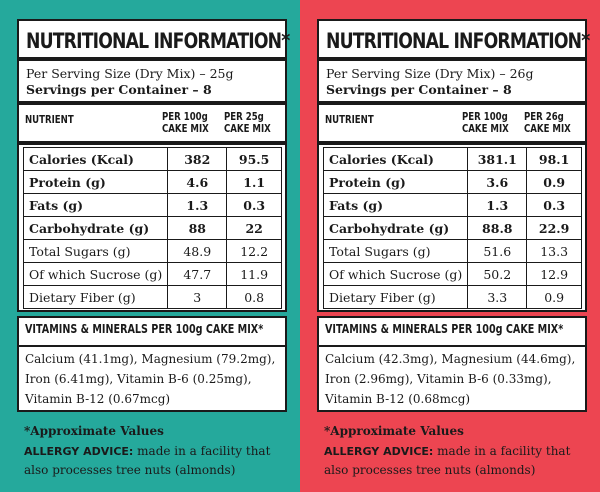 The height and width of the screenshot is (492, 600). What do you see at coordinates (254, 228) in the screenshot?
I see `value-per-serving: 22` at bounding box center [254, 228].